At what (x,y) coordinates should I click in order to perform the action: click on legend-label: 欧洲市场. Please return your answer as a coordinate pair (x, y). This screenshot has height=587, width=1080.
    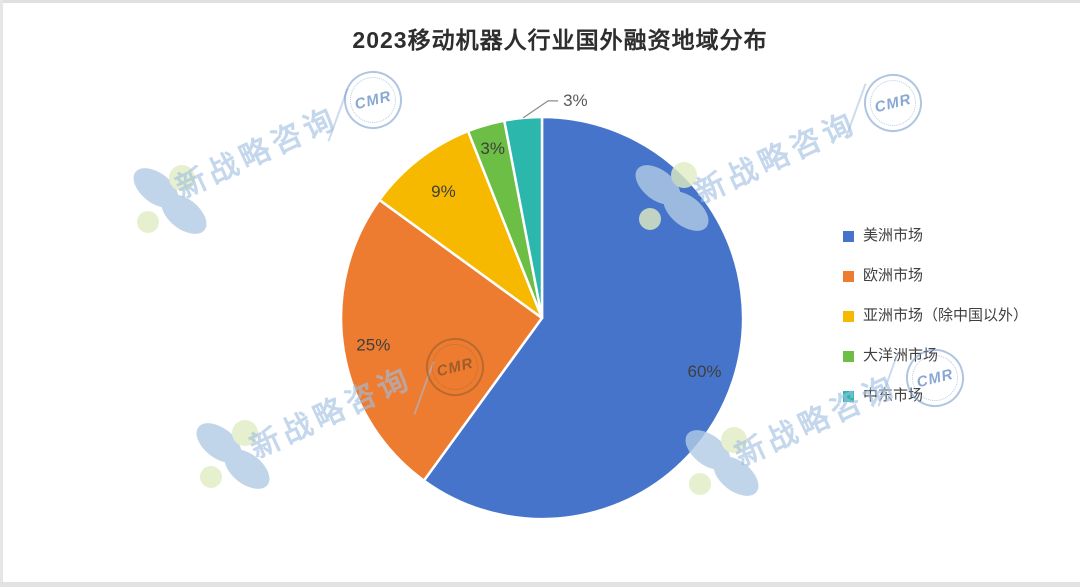
    Looking at the image, I should click on (893, 275).